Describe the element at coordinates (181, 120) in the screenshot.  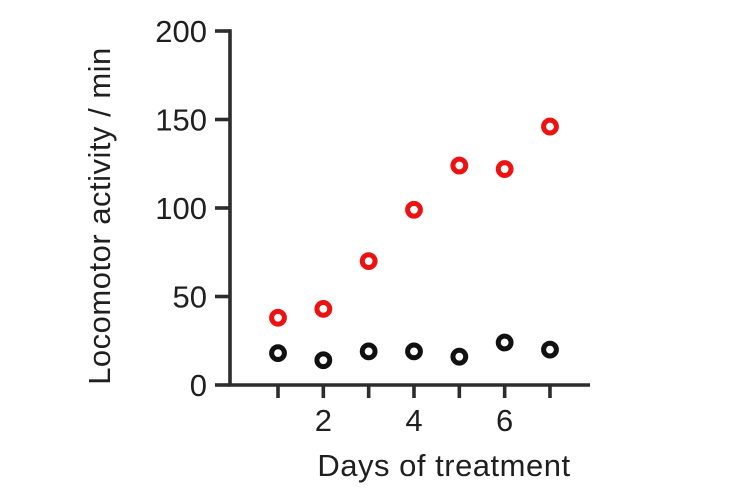
I see `y-tick-label: 150` at that location.